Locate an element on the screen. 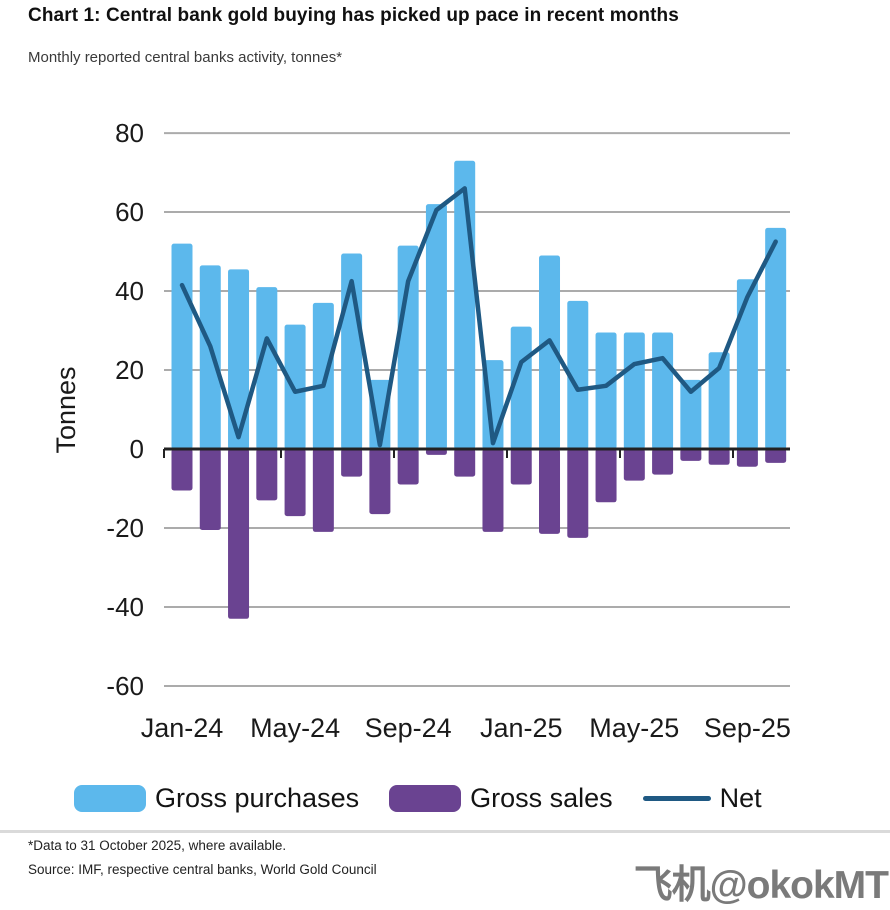 The height and width of the screenshot is (910, 890). x-tick-label: Jan-24 is located at coordinates (182, 728).